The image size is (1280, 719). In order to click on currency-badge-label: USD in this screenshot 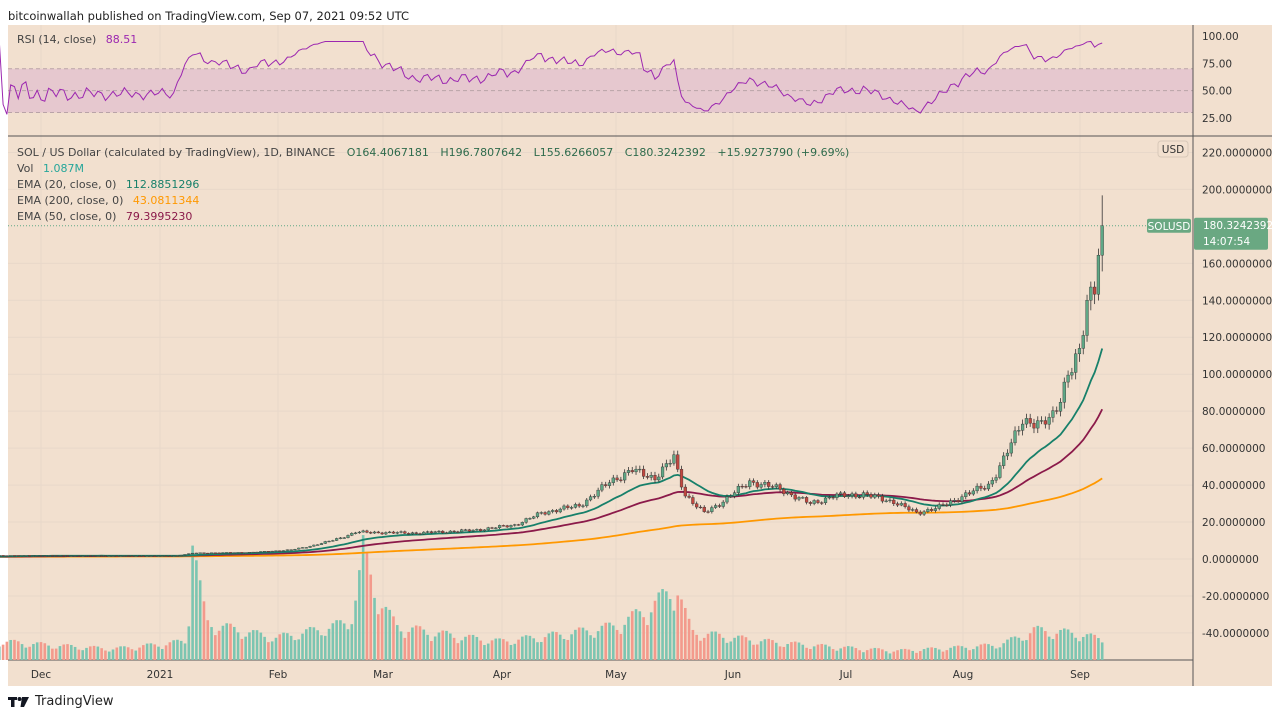, I will do `click(1173, 150)`.